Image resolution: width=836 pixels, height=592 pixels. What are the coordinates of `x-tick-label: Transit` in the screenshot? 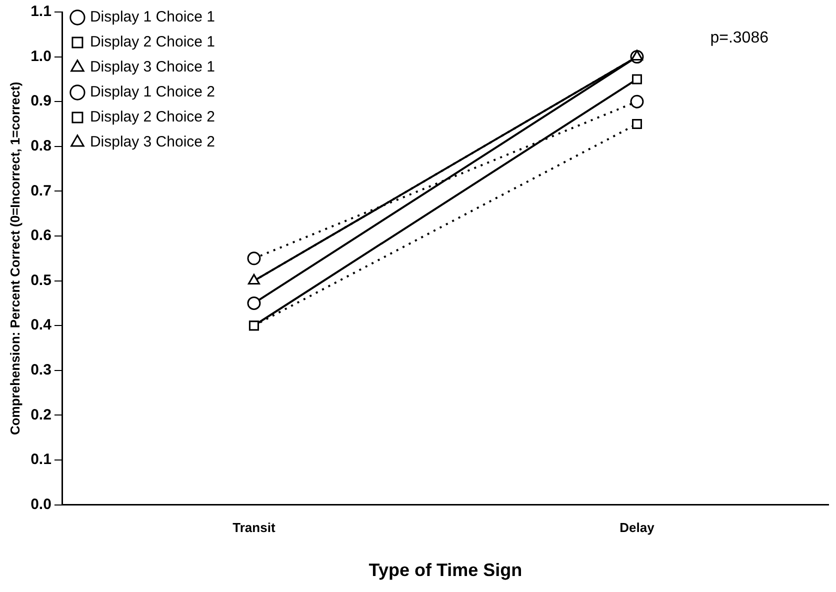 It's located at (254, 528).